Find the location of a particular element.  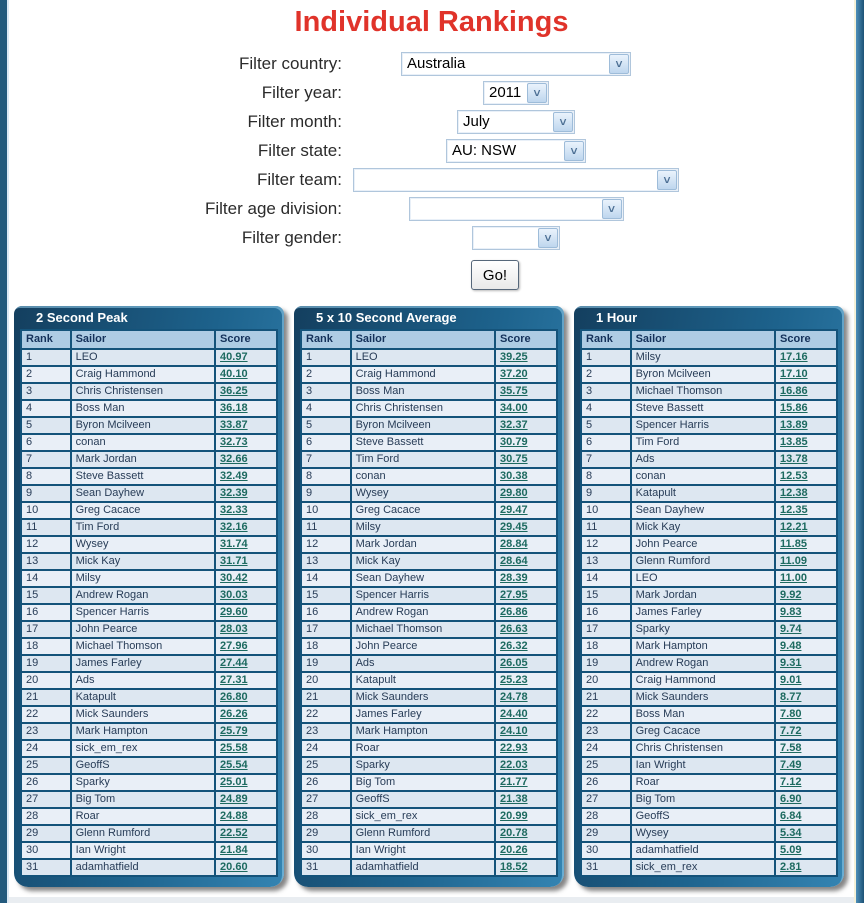

score-link: 32.66 is located at coordinates (234, 459).